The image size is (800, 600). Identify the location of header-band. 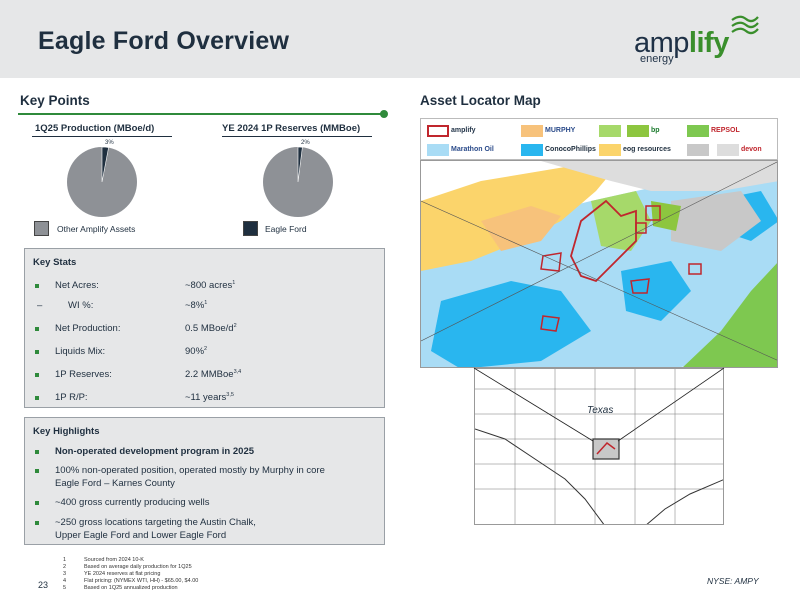
(400, 39).